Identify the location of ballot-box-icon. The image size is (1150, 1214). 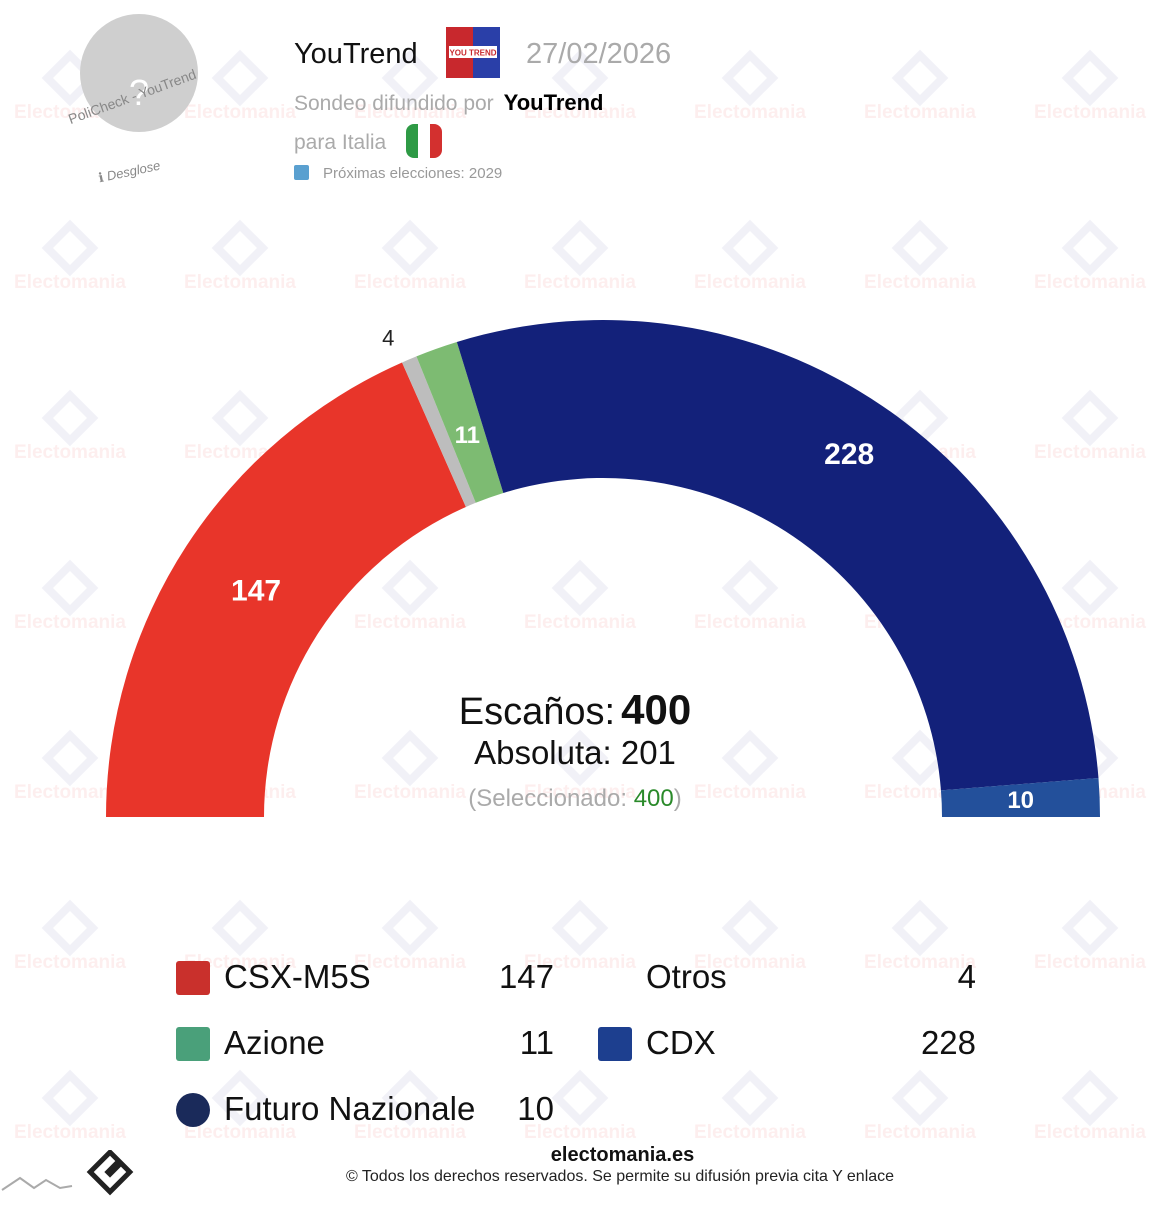
(301, 172).